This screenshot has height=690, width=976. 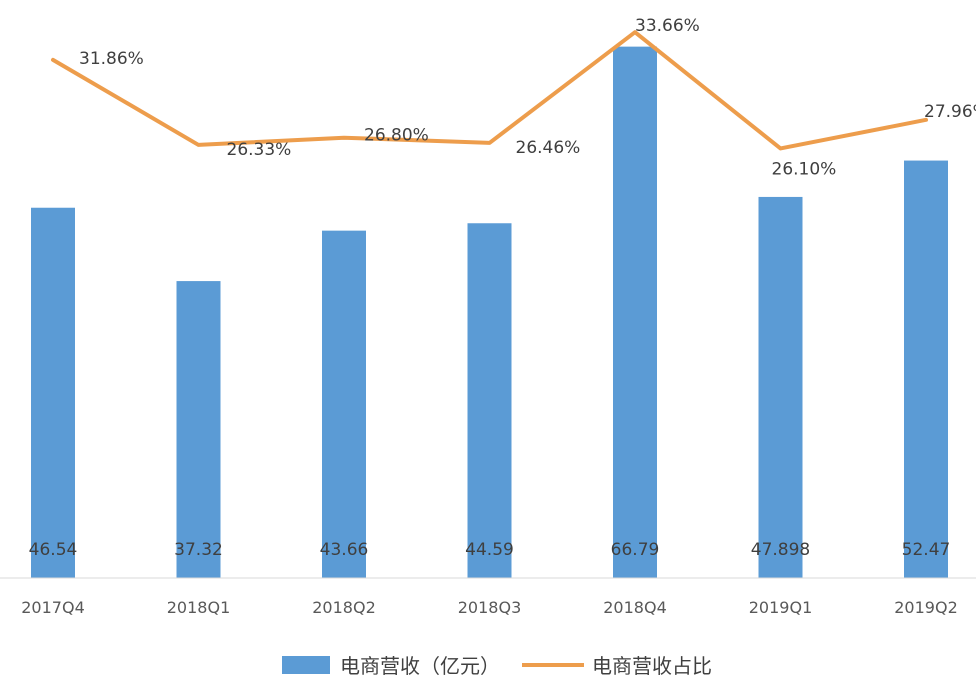 I want to click on bar-value-label: 43.66, so click(x=344, y=550).